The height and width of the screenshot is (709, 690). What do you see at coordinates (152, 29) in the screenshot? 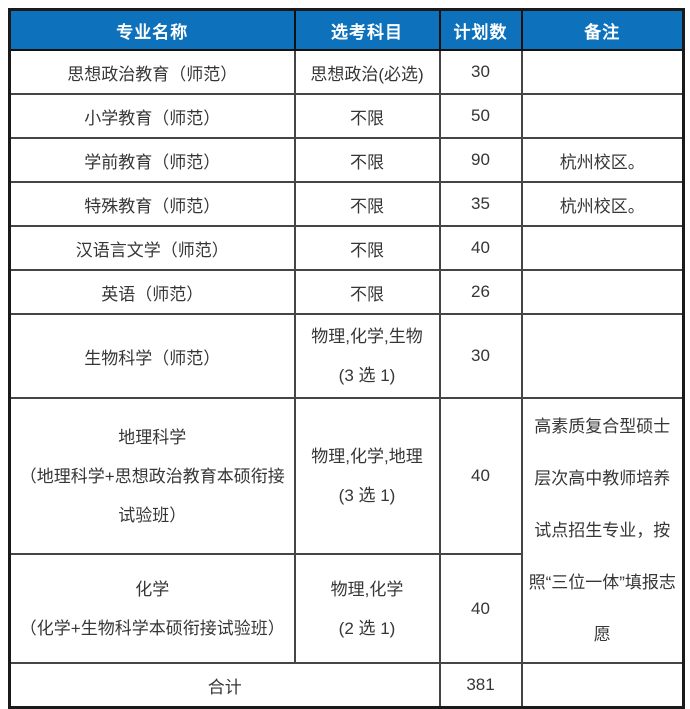
I see `header-major: 专业名称` at bounding box center [152, 29].